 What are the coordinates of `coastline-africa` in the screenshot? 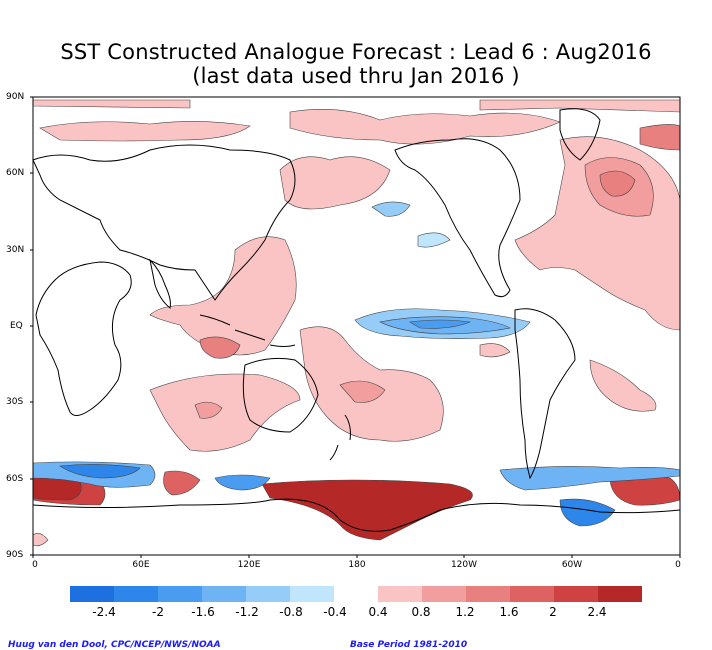 It's located at (83, 338).